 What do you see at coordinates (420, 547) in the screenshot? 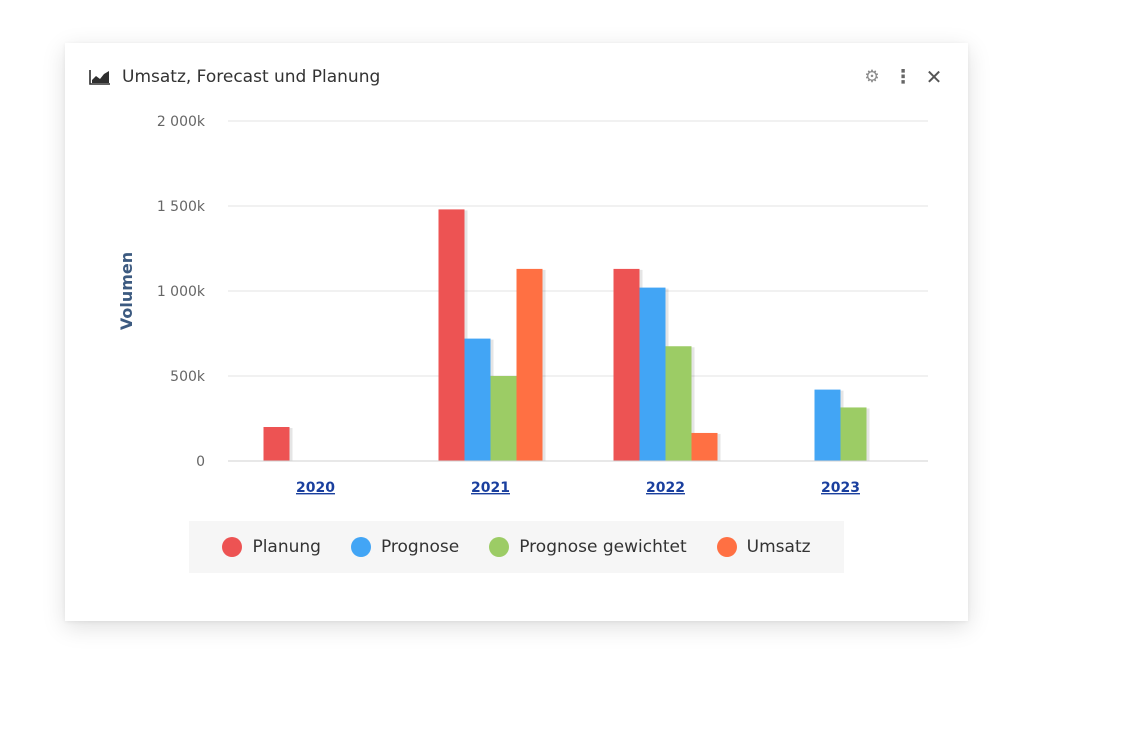
I see `legend-label: Prognose` at bounding box center [420, 547].